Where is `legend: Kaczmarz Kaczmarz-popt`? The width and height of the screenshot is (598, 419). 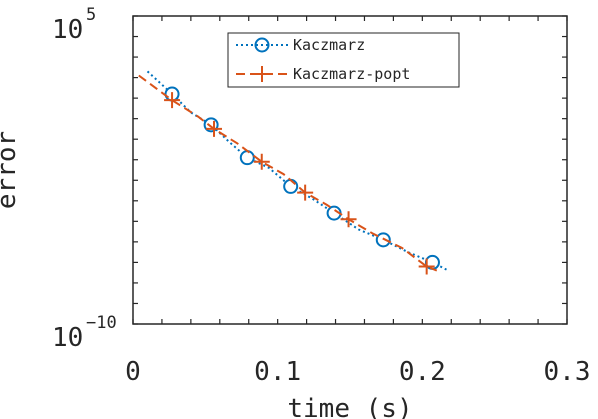
legend: Kaczmarz Kaczmarz-popt is located at coordinates (343, 60).